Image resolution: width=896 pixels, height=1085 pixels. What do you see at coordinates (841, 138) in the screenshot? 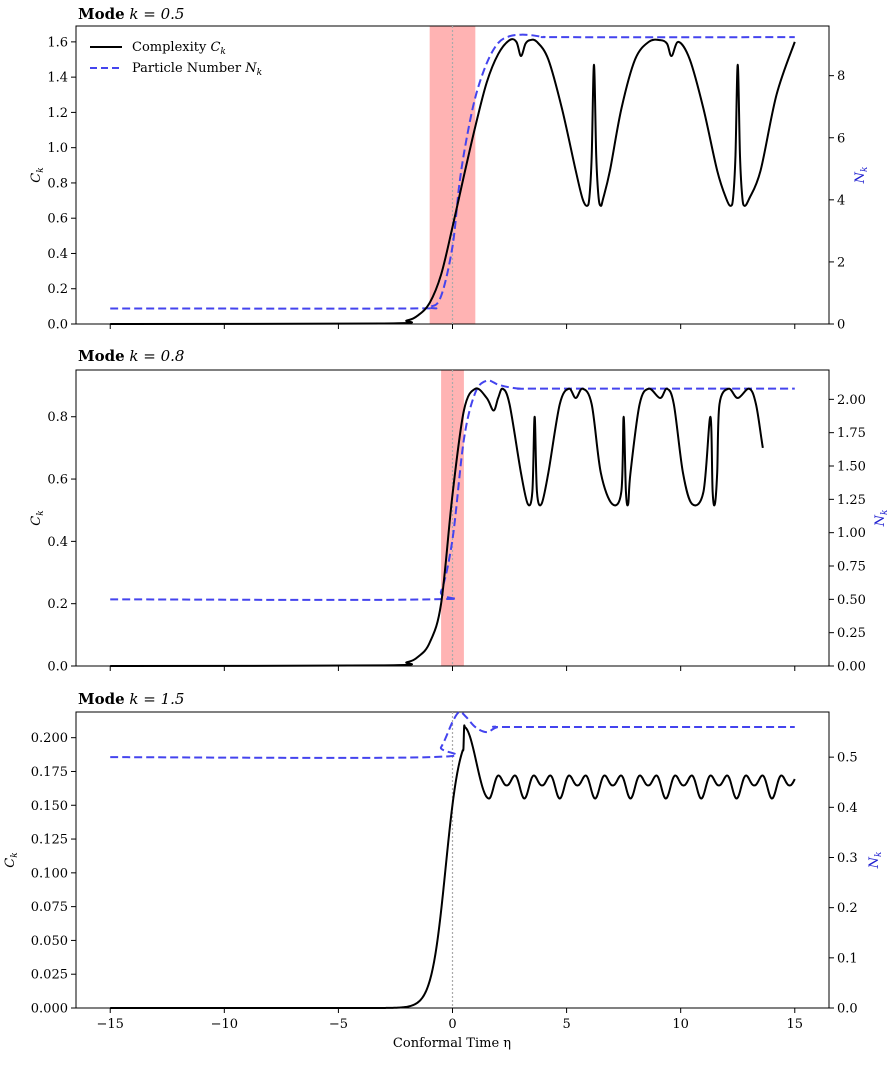
I see `right-tick-label: 6` at bounding box center [841, 138].